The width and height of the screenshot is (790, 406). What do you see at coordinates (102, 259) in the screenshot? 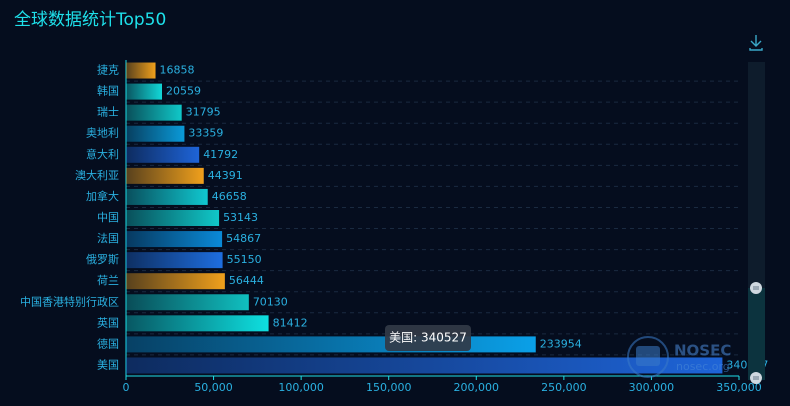
I see `y-tick-label: 俄罗斯` at bounding box center [102, 259].